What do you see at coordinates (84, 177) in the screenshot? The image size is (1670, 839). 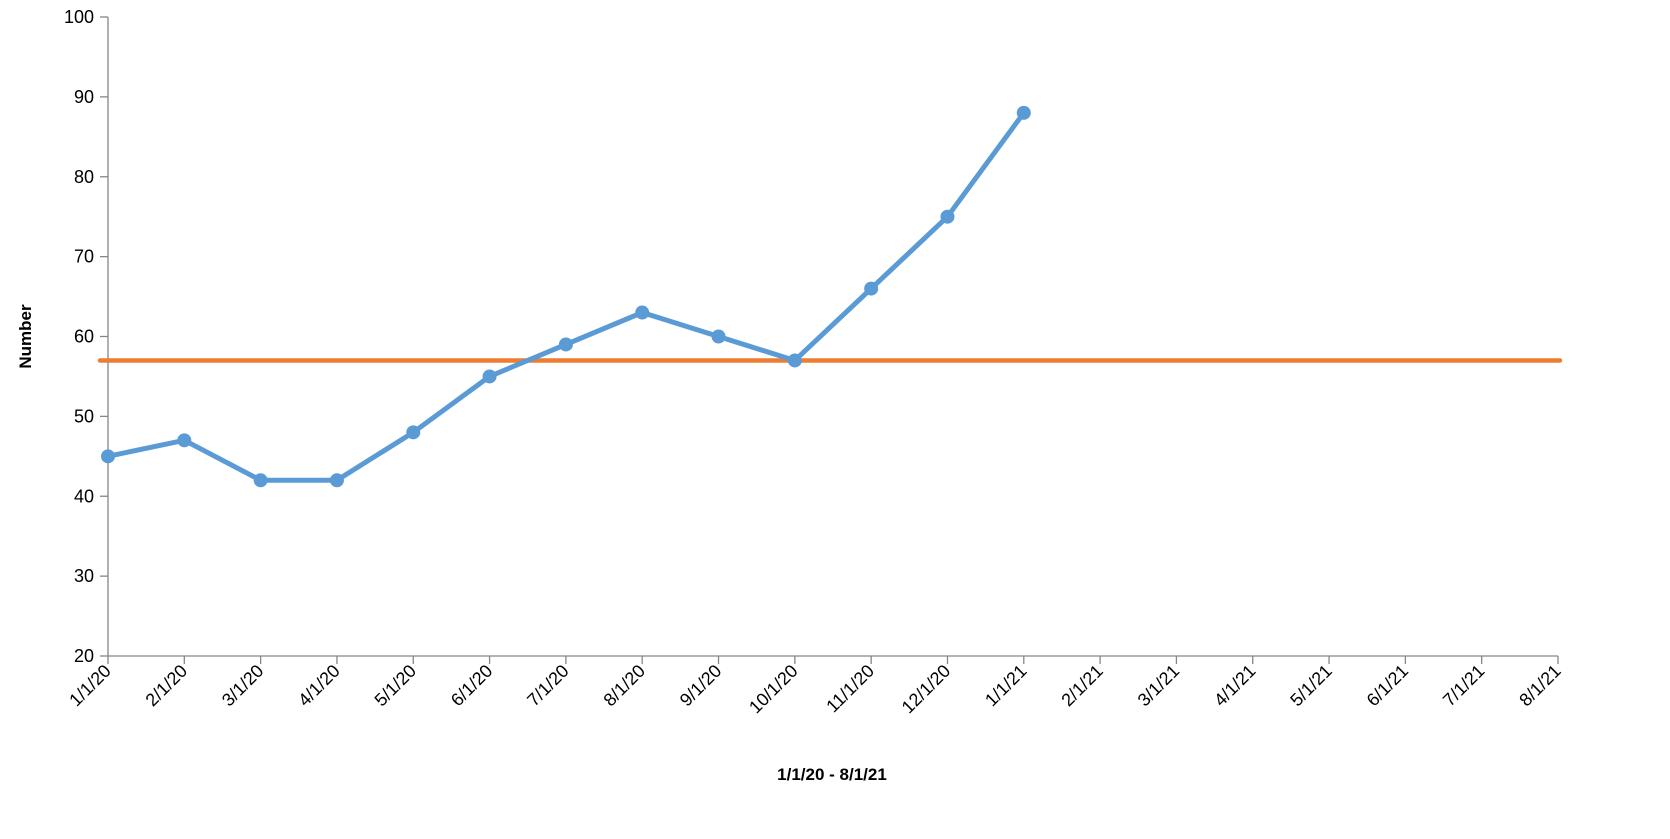 I see `y-tick-label: 80` at bounding box center [84, 177].